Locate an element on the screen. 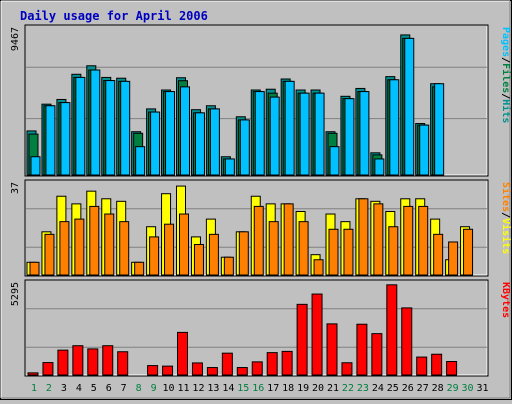 This screenshot has height=404, width=512. y-max-label-kbytes: 5295 is located at coordinates (15, 294).